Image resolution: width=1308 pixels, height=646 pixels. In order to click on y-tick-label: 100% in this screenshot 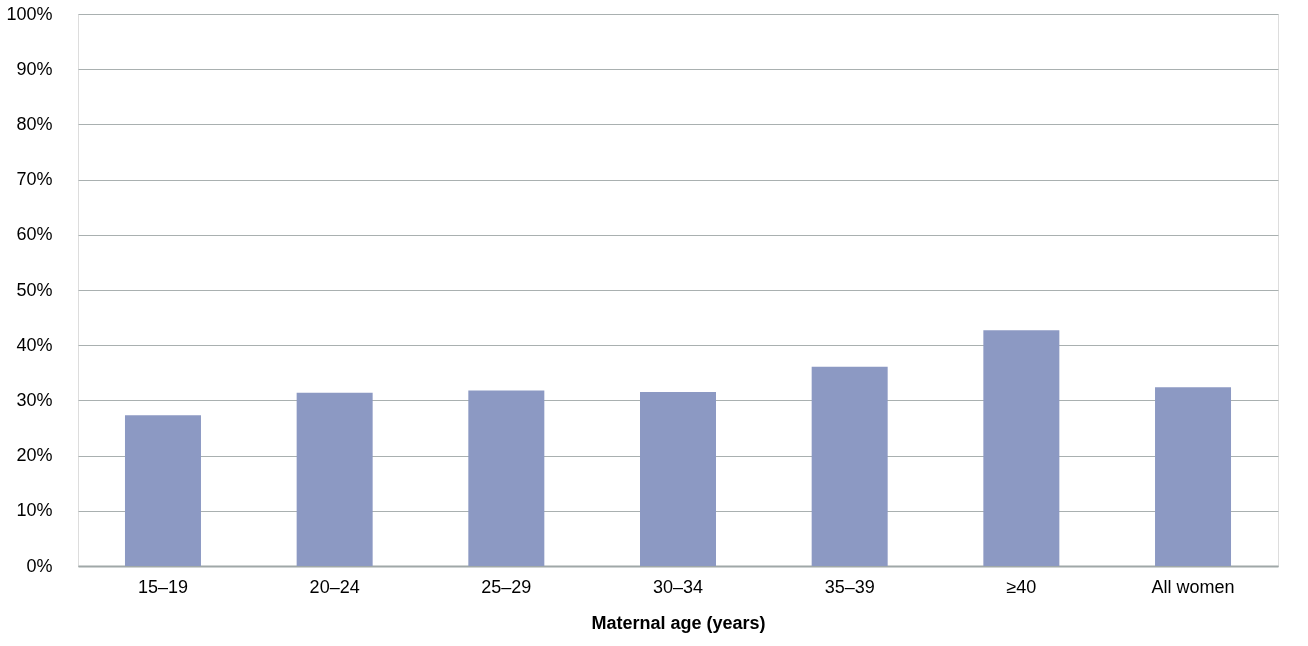, I will do `click(29, 13)`.